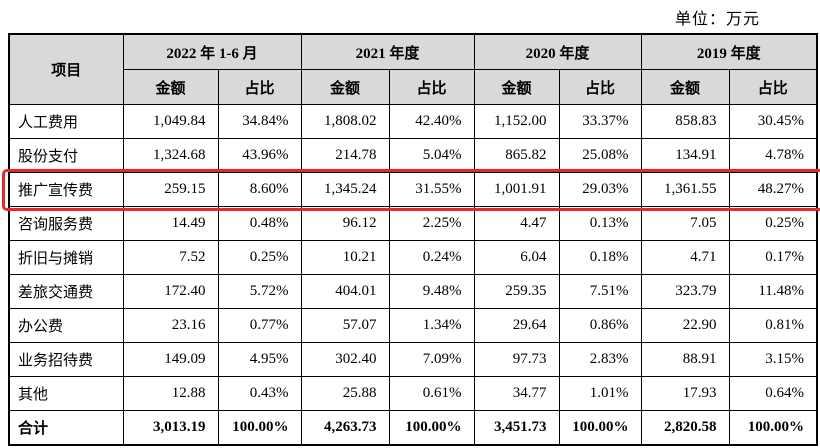 Image resolution: width=820 pixels, height=448 pixels. What do you see at coordinates (66, 257) in the screenshot?
I see `row-label: 折旧与摊销` at bounding box center [66, 257].